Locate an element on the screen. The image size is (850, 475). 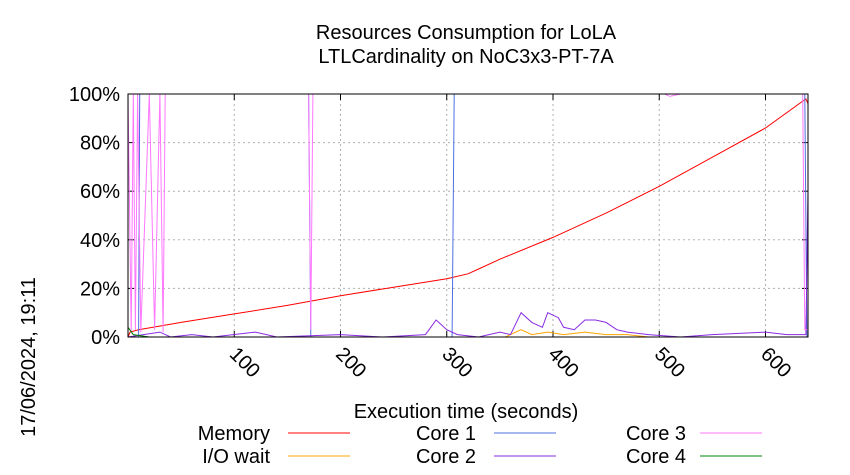
x-axis-label: Execution time (seconds) is located at coordinates (466, 412).